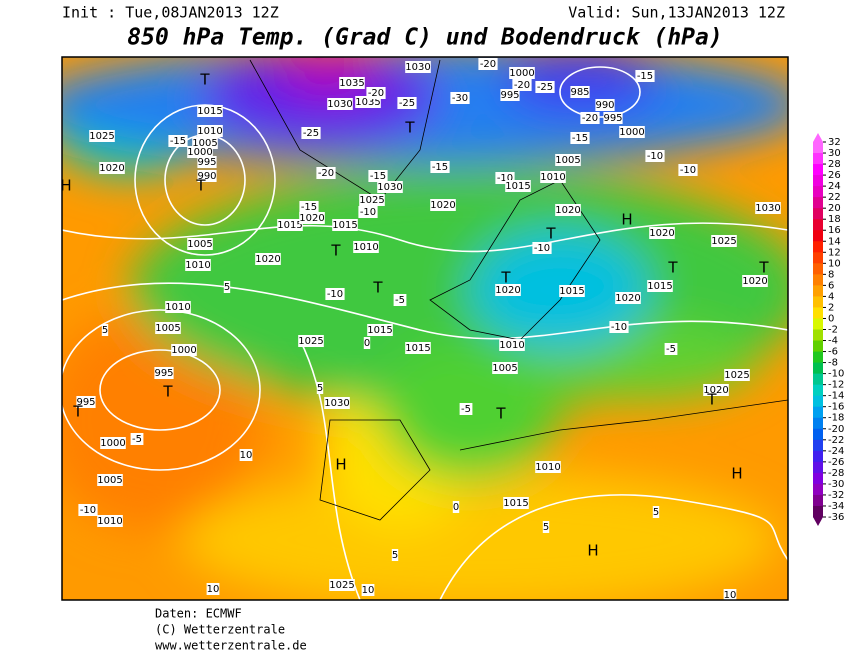 The image size is (850, 661). Describe the element at coordinates (836, 440) in the screenshot. I see `colorbar-tick-label: -22` at that location.